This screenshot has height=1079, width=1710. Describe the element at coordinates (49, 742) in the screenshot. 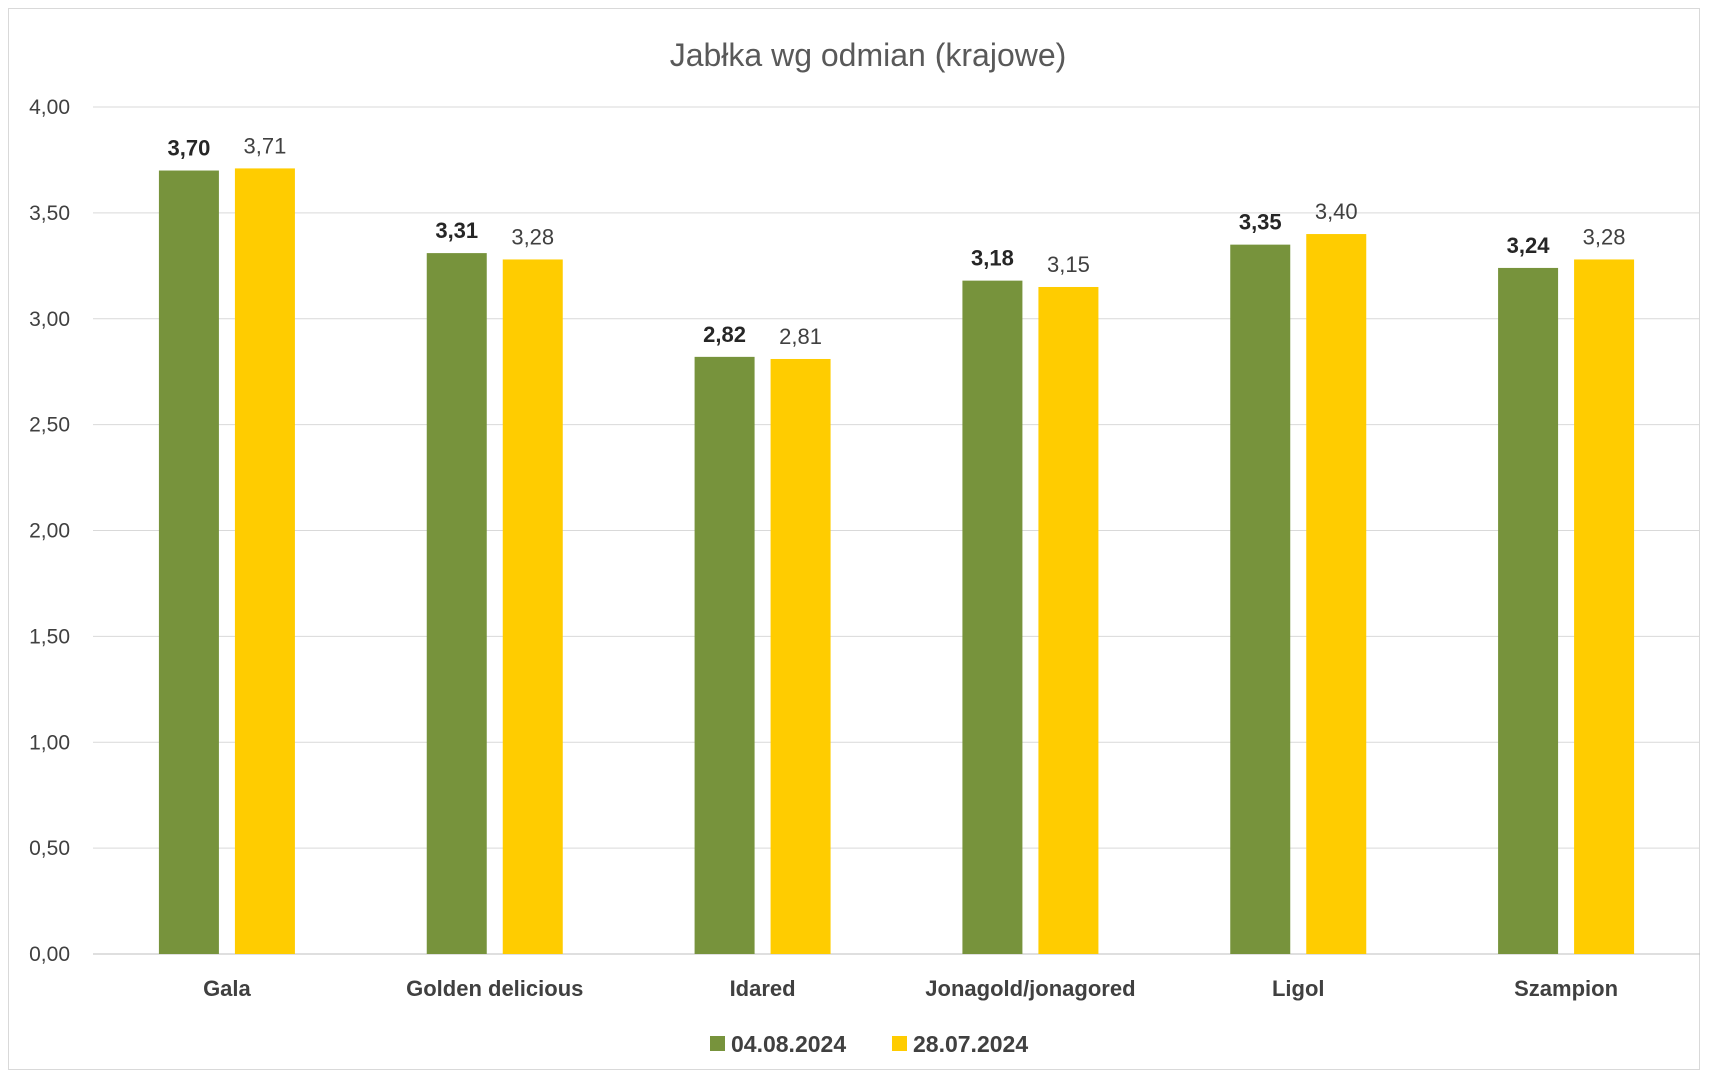

I see `y-tick-label: 1,00` at that location.